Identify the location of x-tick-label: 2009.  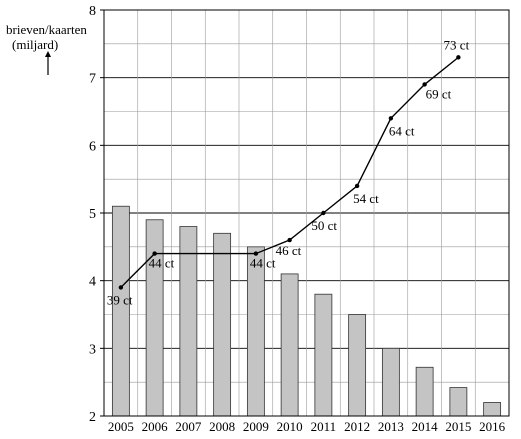
(256, 426).